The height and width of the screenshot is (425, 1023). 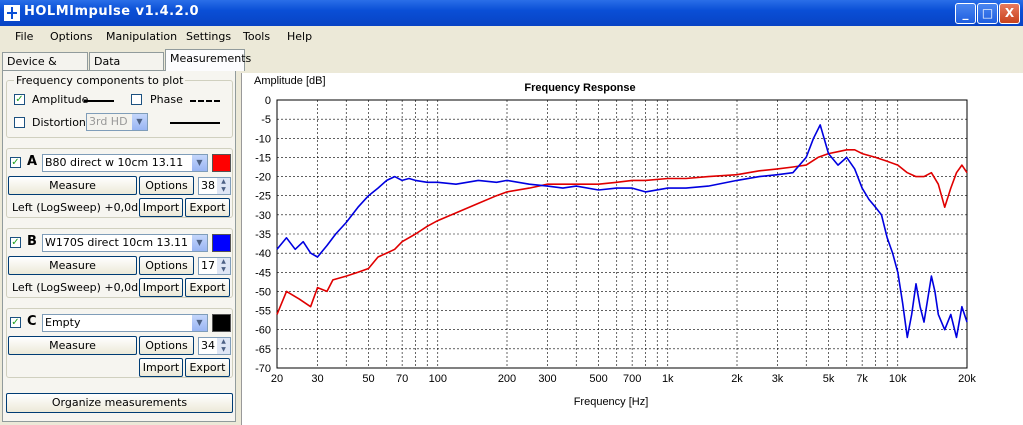 I want to click on distortion-select: 3rd HD ▼, so click(x=117, y=122).